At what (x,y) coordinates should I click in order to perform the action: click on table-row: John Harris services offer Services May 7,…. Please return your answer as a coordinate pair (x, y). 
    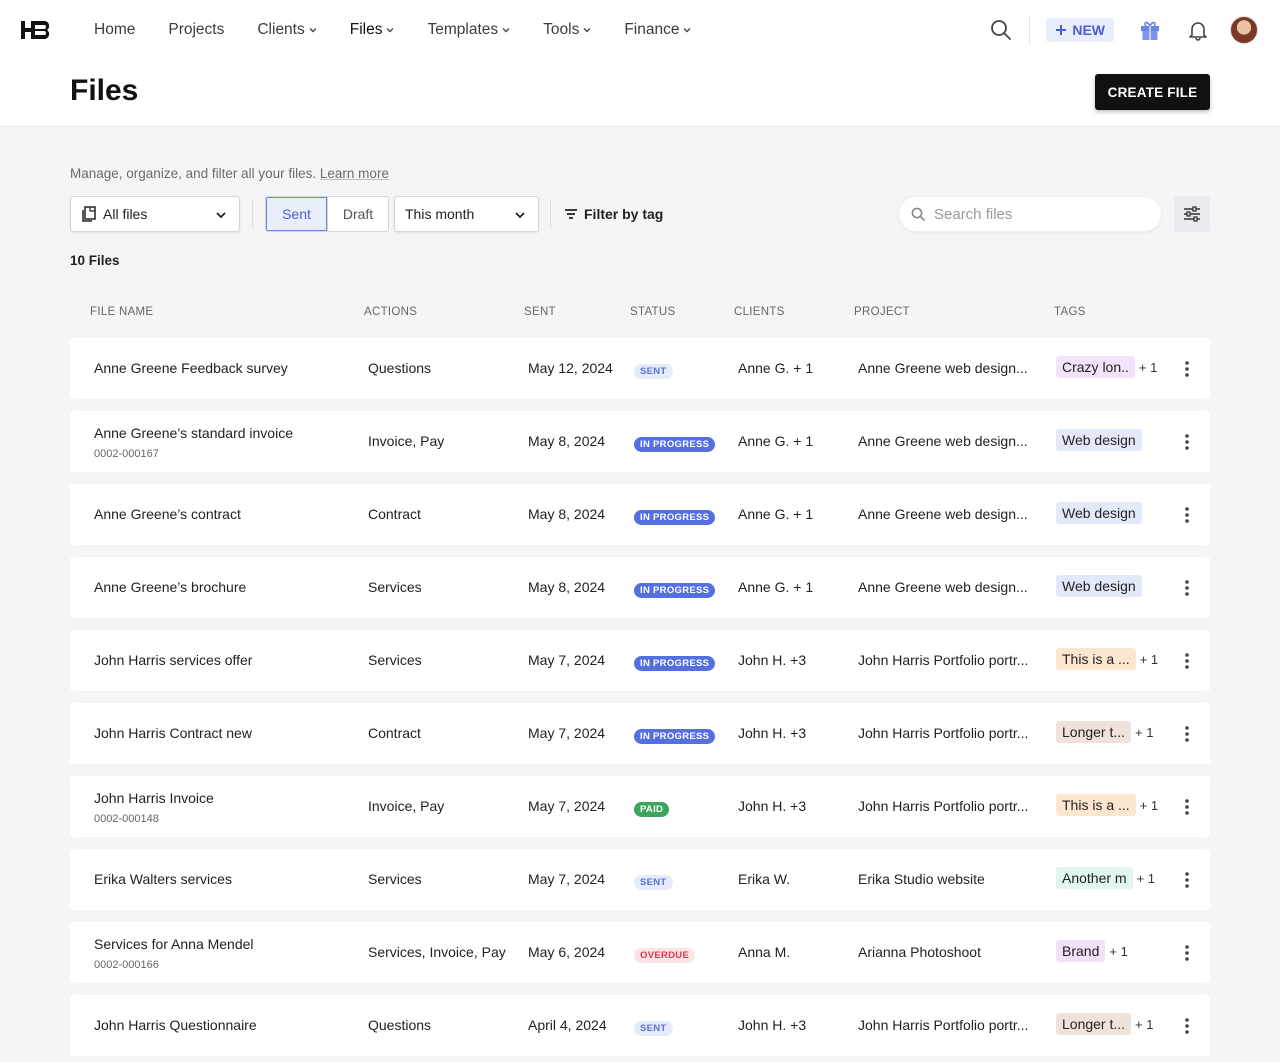
    Looking at the image, I should click on (640, 660).